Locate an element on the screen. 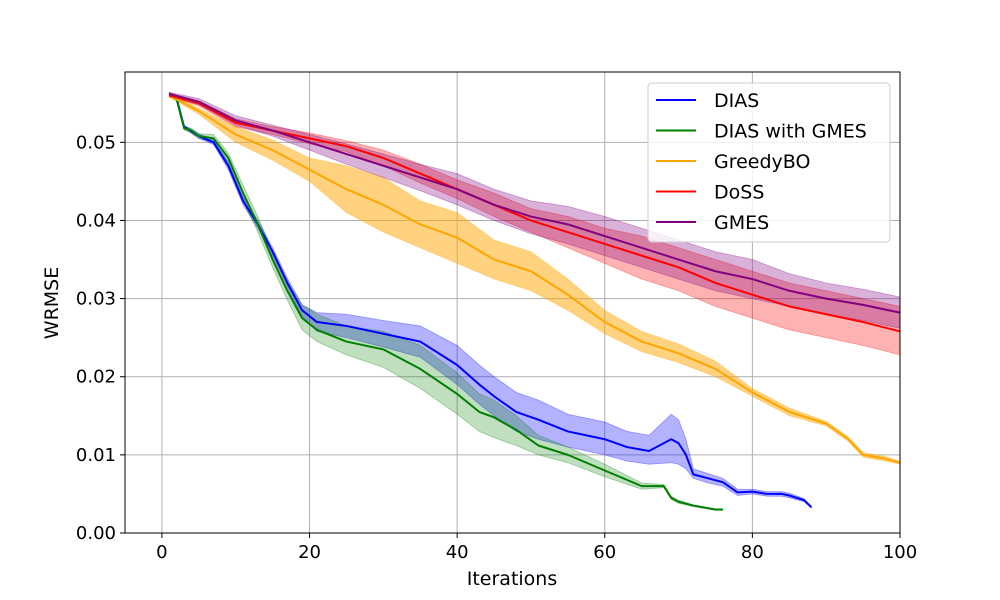 The height and width of the screenshot is (600, 1000). x-tick-label: 100 is located at coordinates (900, 552).